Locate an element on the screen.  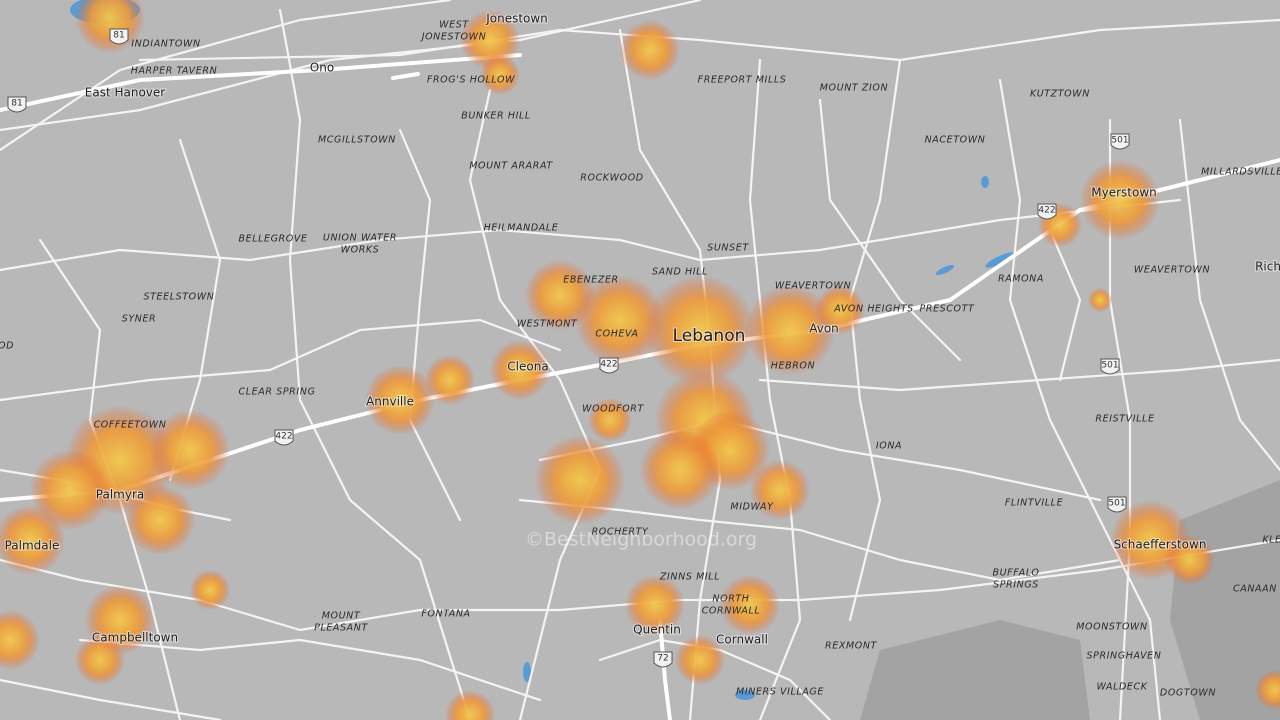
neighborhood-label: MINERS VILLAGE is located at coordinates (780, 692).